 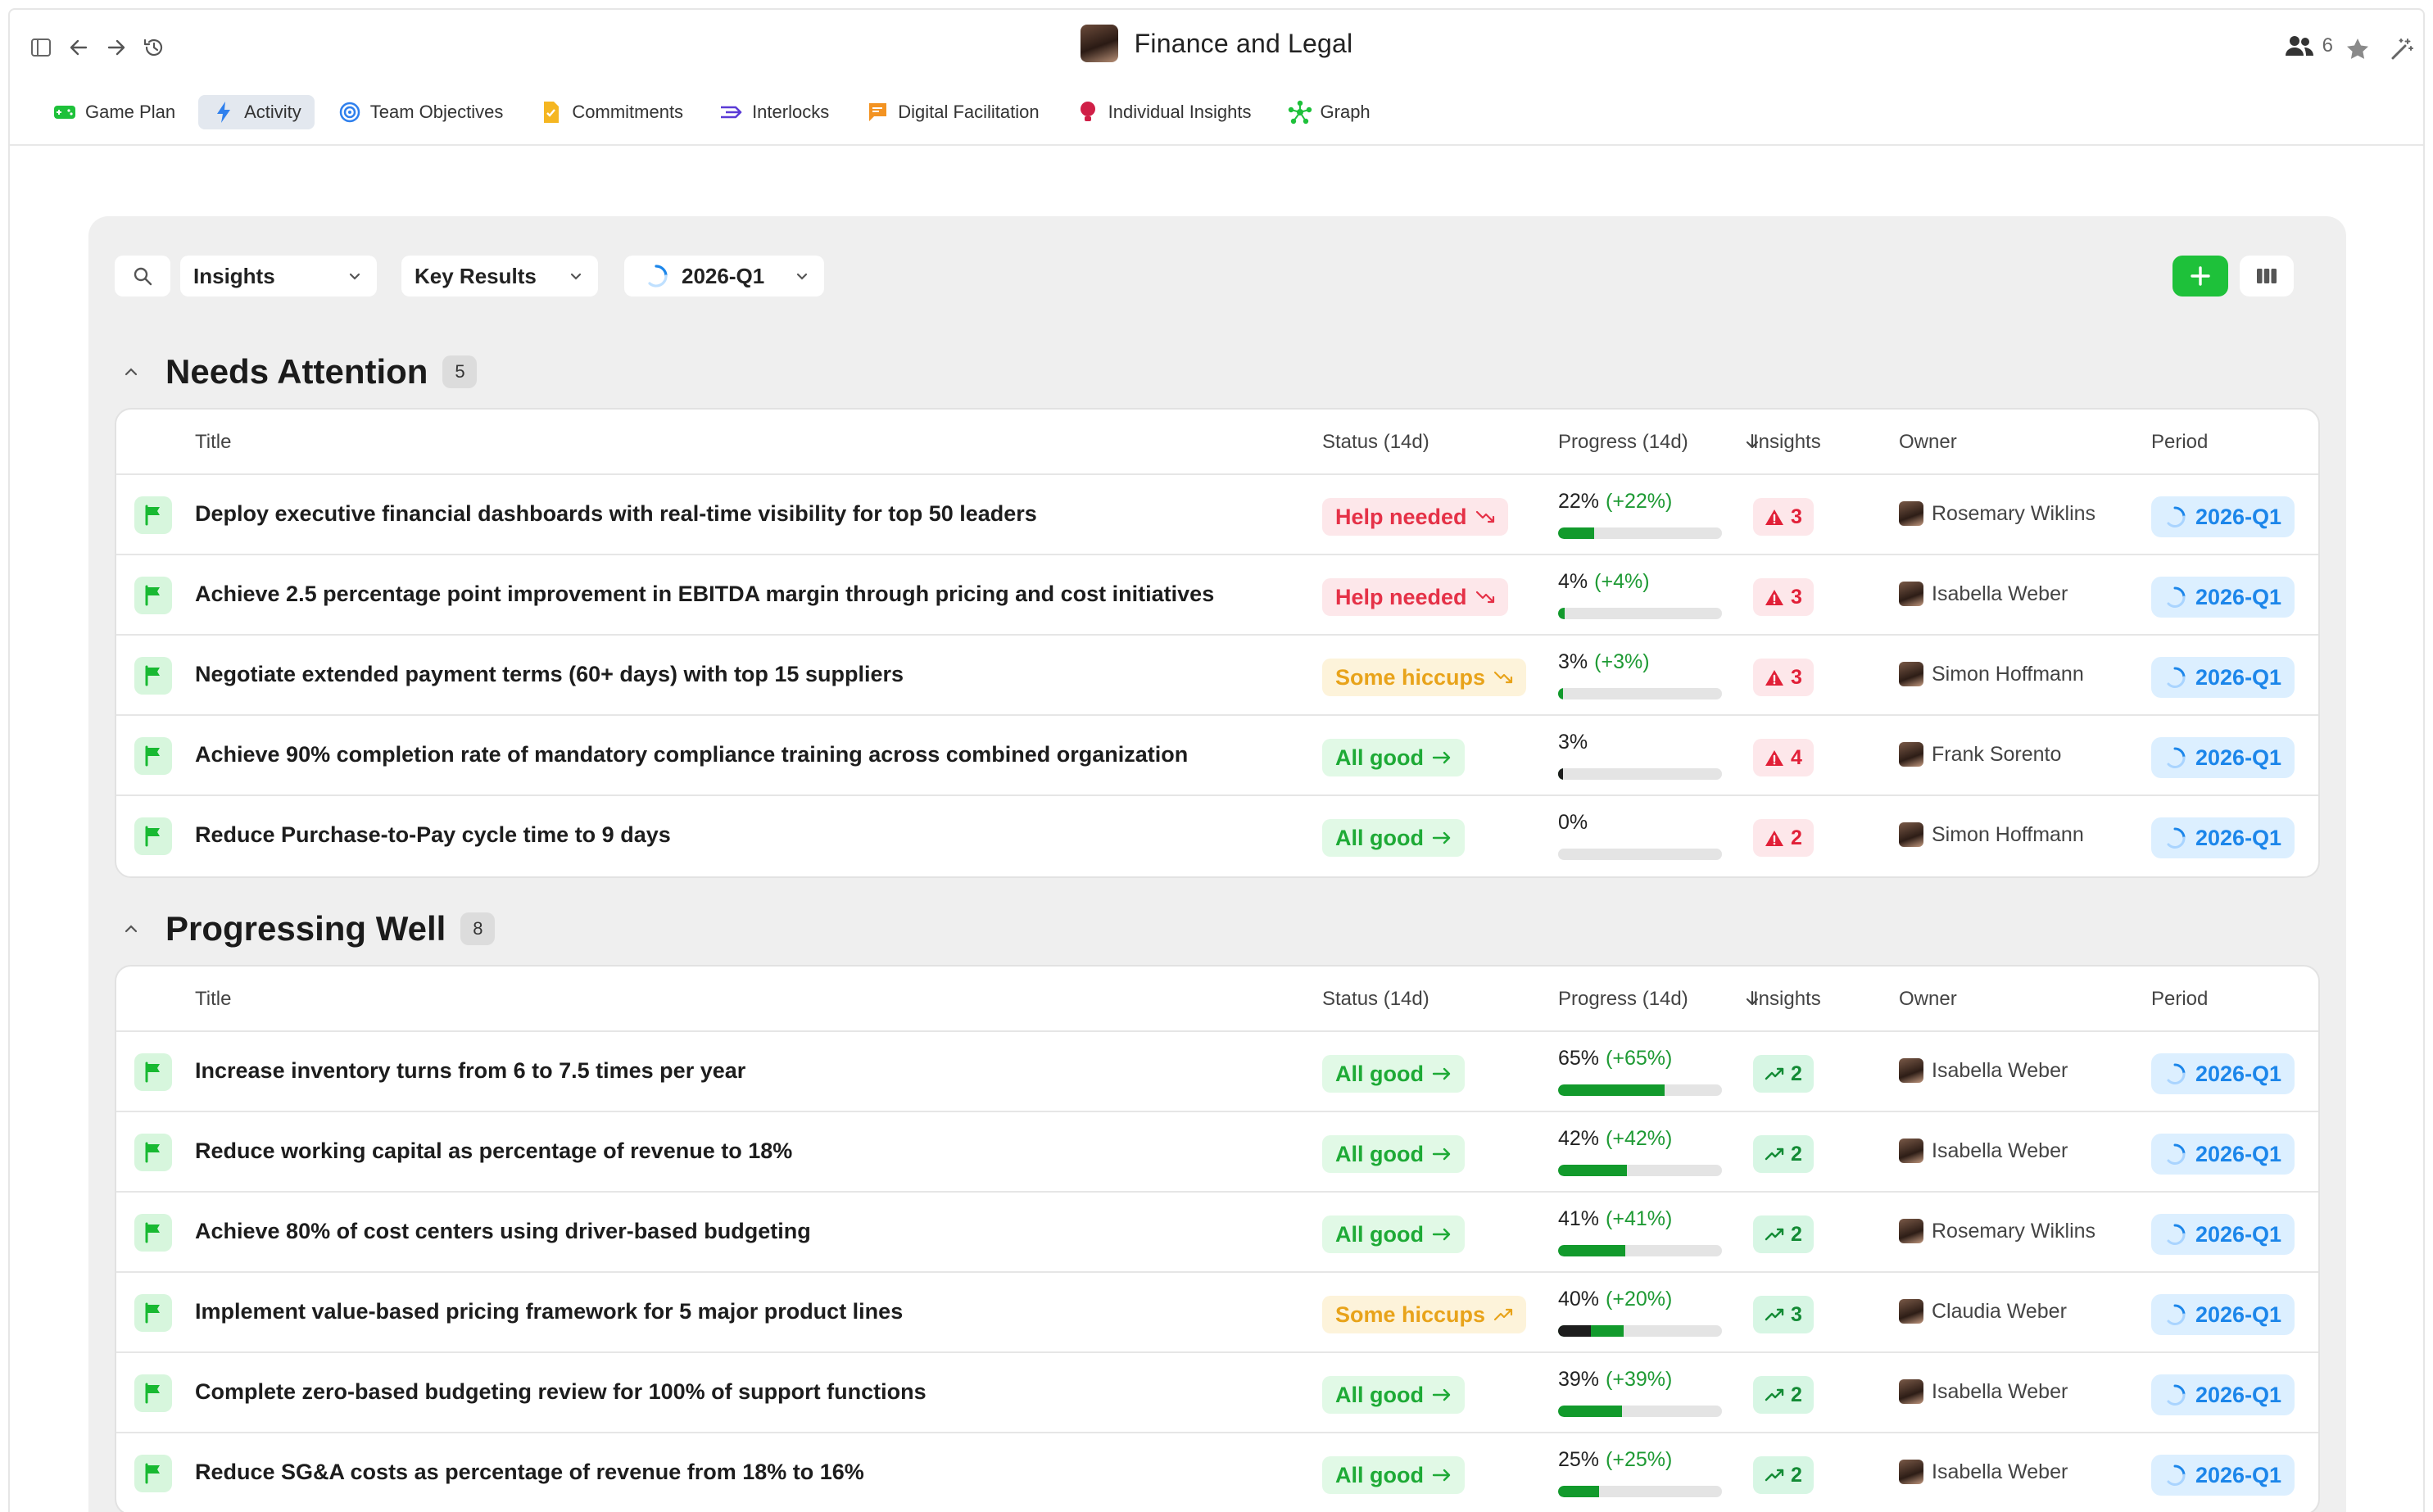 I want to click on tab-game-plan: Game Plan, so click(x=113, y=112).